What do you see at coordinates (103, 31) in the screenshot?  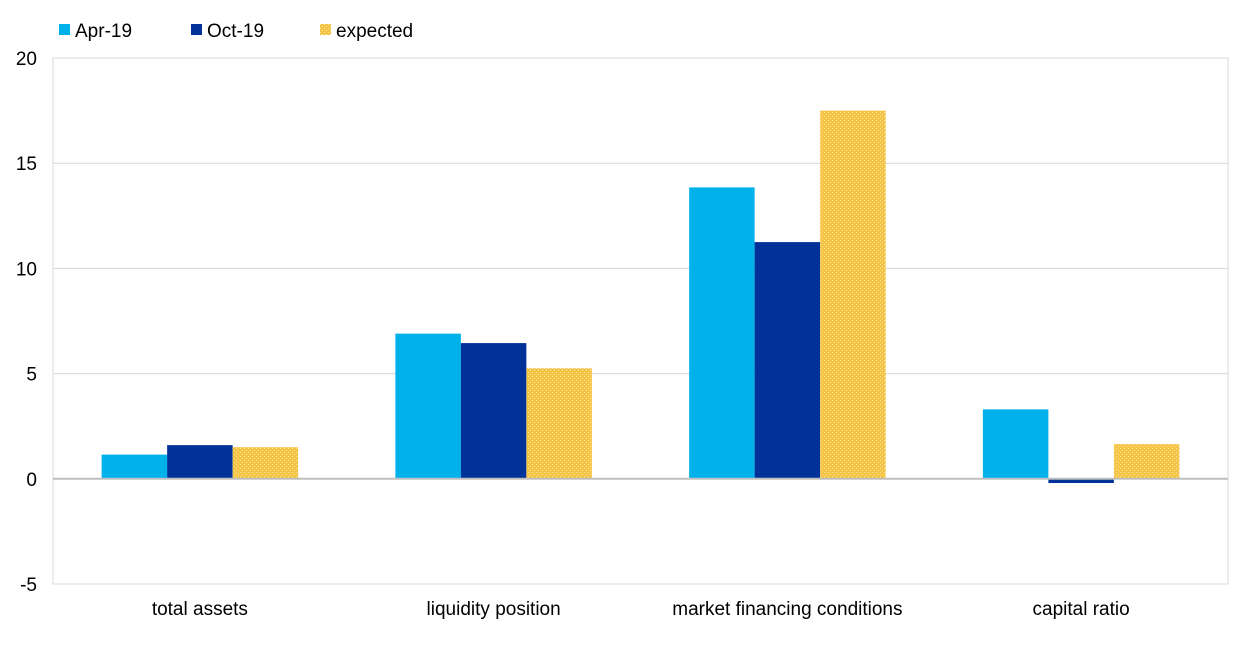 I see `legend-label: Apr-19` at bounding box center [103, 31].